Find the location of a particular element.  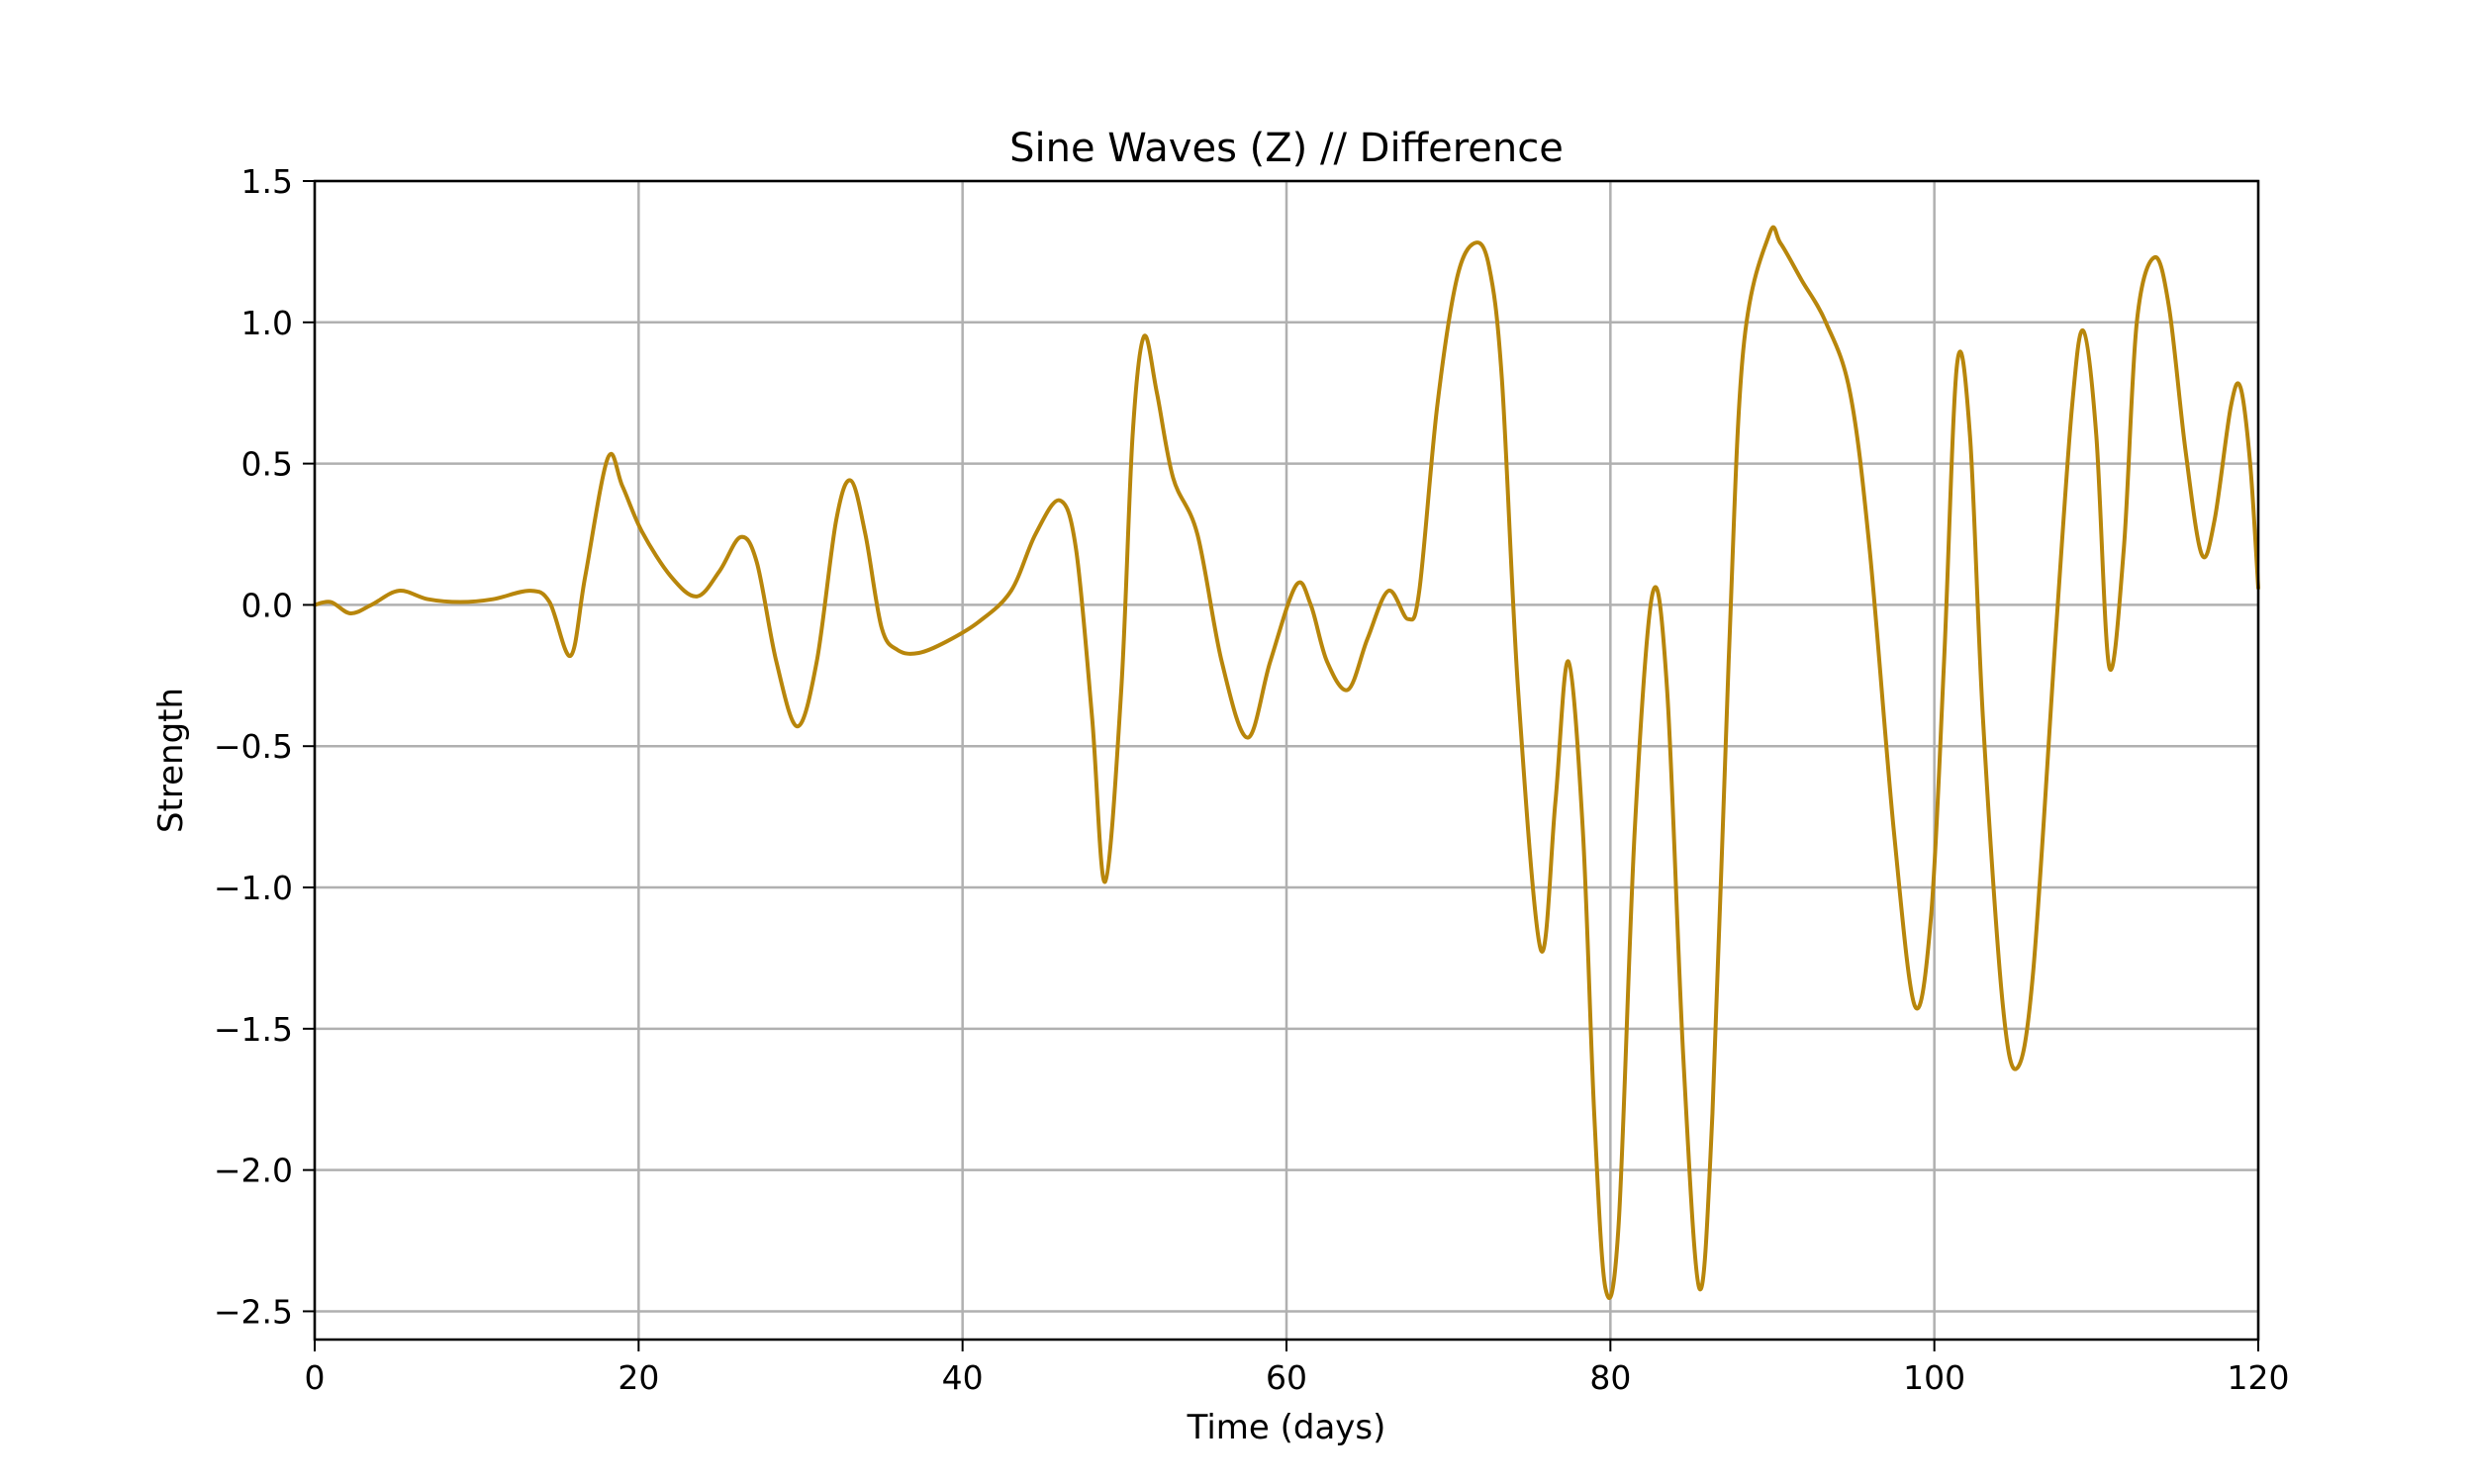

x-tick-label: 0 is located at coordinates (315, 1377).